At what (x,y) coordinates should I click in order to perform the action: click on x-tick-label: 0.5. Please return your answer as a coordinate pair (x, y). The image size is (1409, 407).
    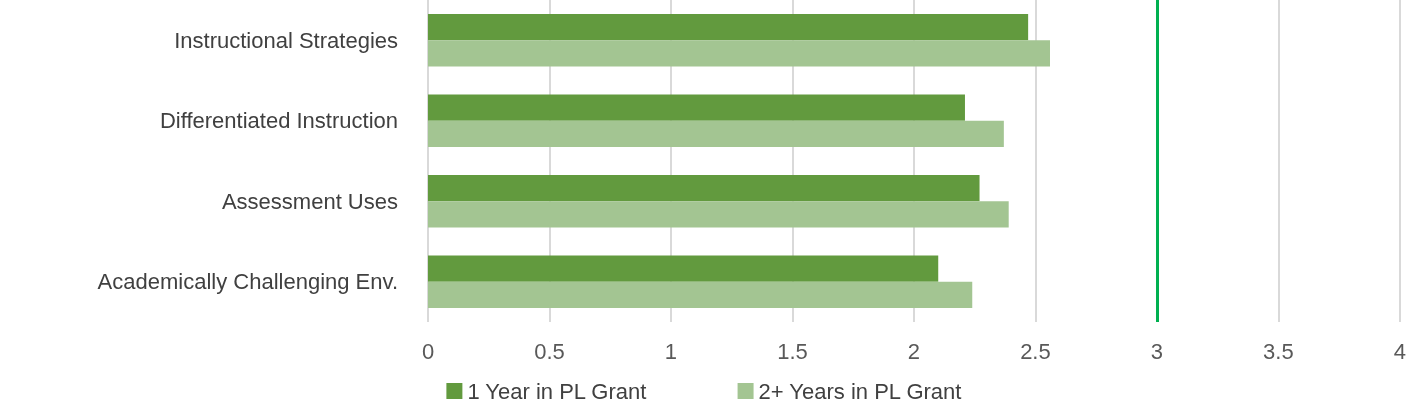
    Looking at the image, I should click on (549, 351).